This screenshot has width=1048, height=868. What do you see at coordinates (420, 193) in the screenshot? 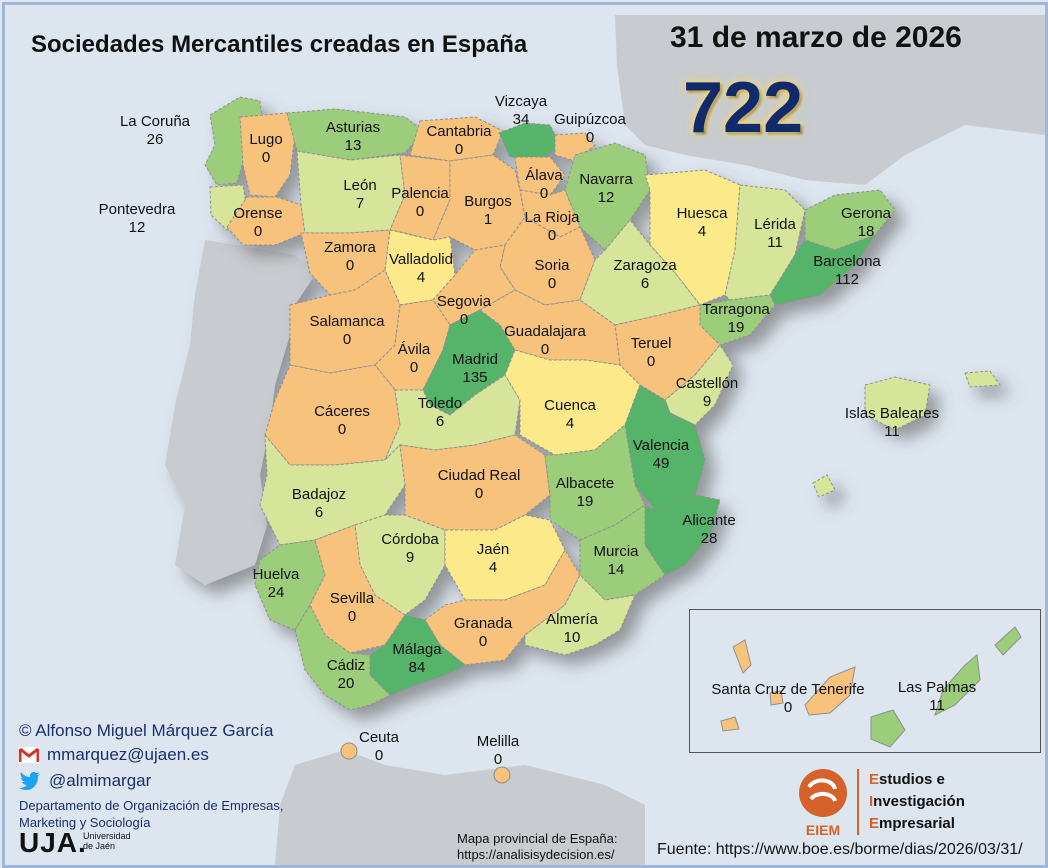
I see `province-name: Palencia` at bounding box center [420, 193].